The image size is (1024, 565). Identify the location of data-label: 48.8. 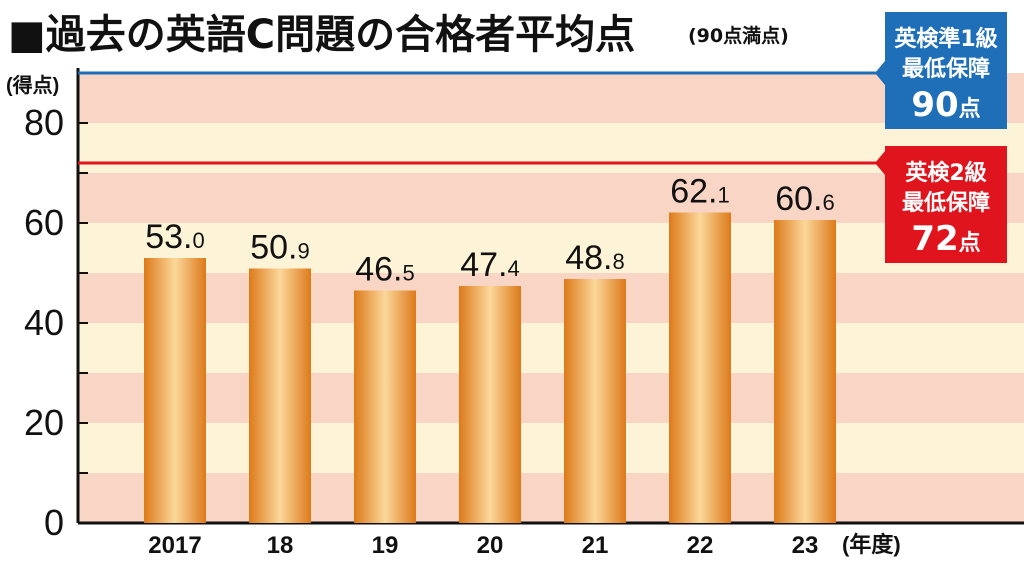
(595, 258).